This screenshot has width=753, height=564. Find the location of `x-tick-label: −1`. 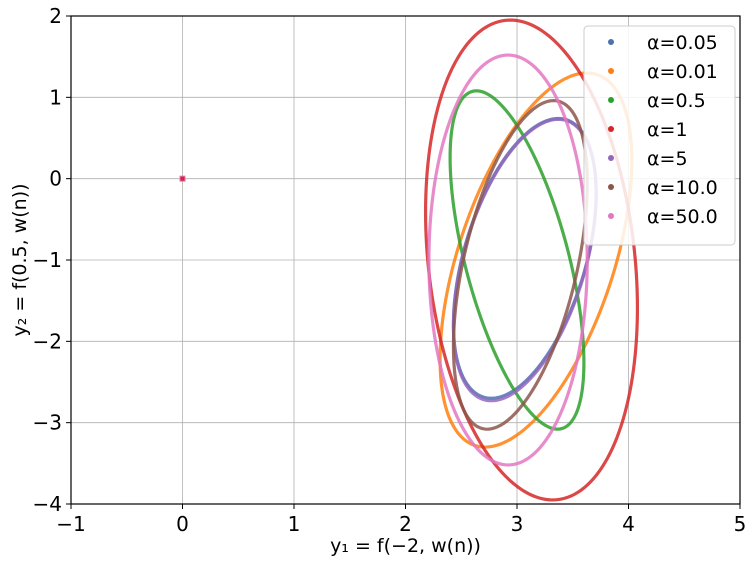

x-tick-label: −1 is located at coordinates (70, 524).